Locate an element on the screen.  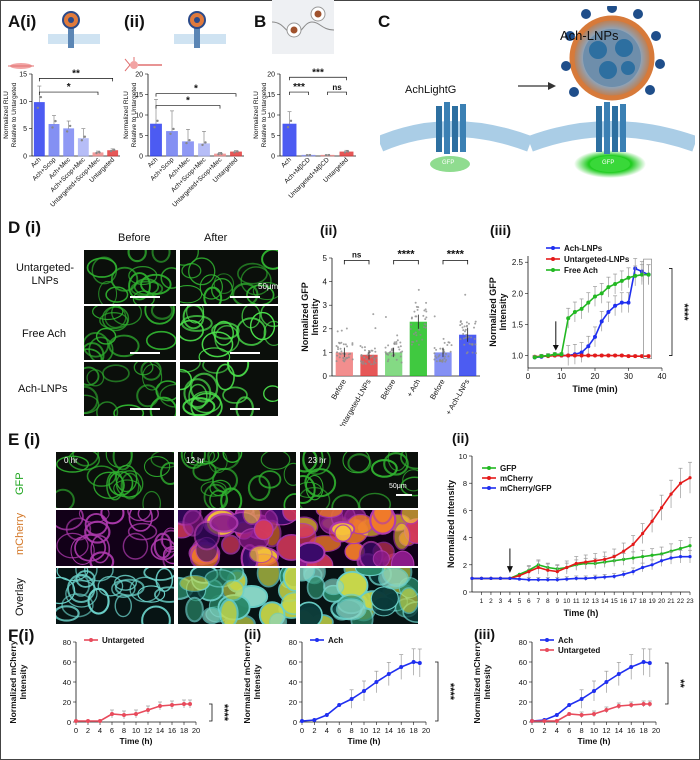
panel-label-e-i: E (i) is located at coordinates (24, 439).